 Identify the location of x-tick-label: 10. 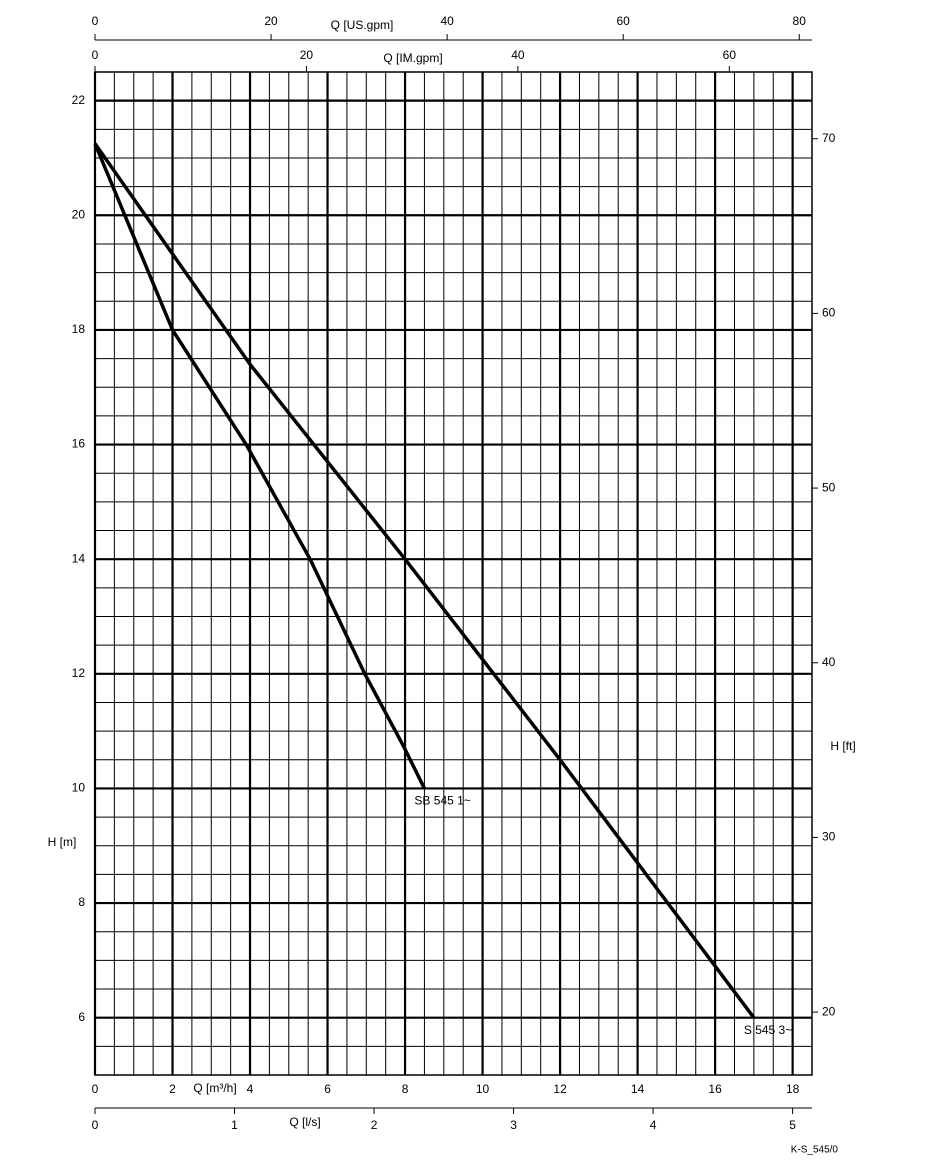
(483, 1089).